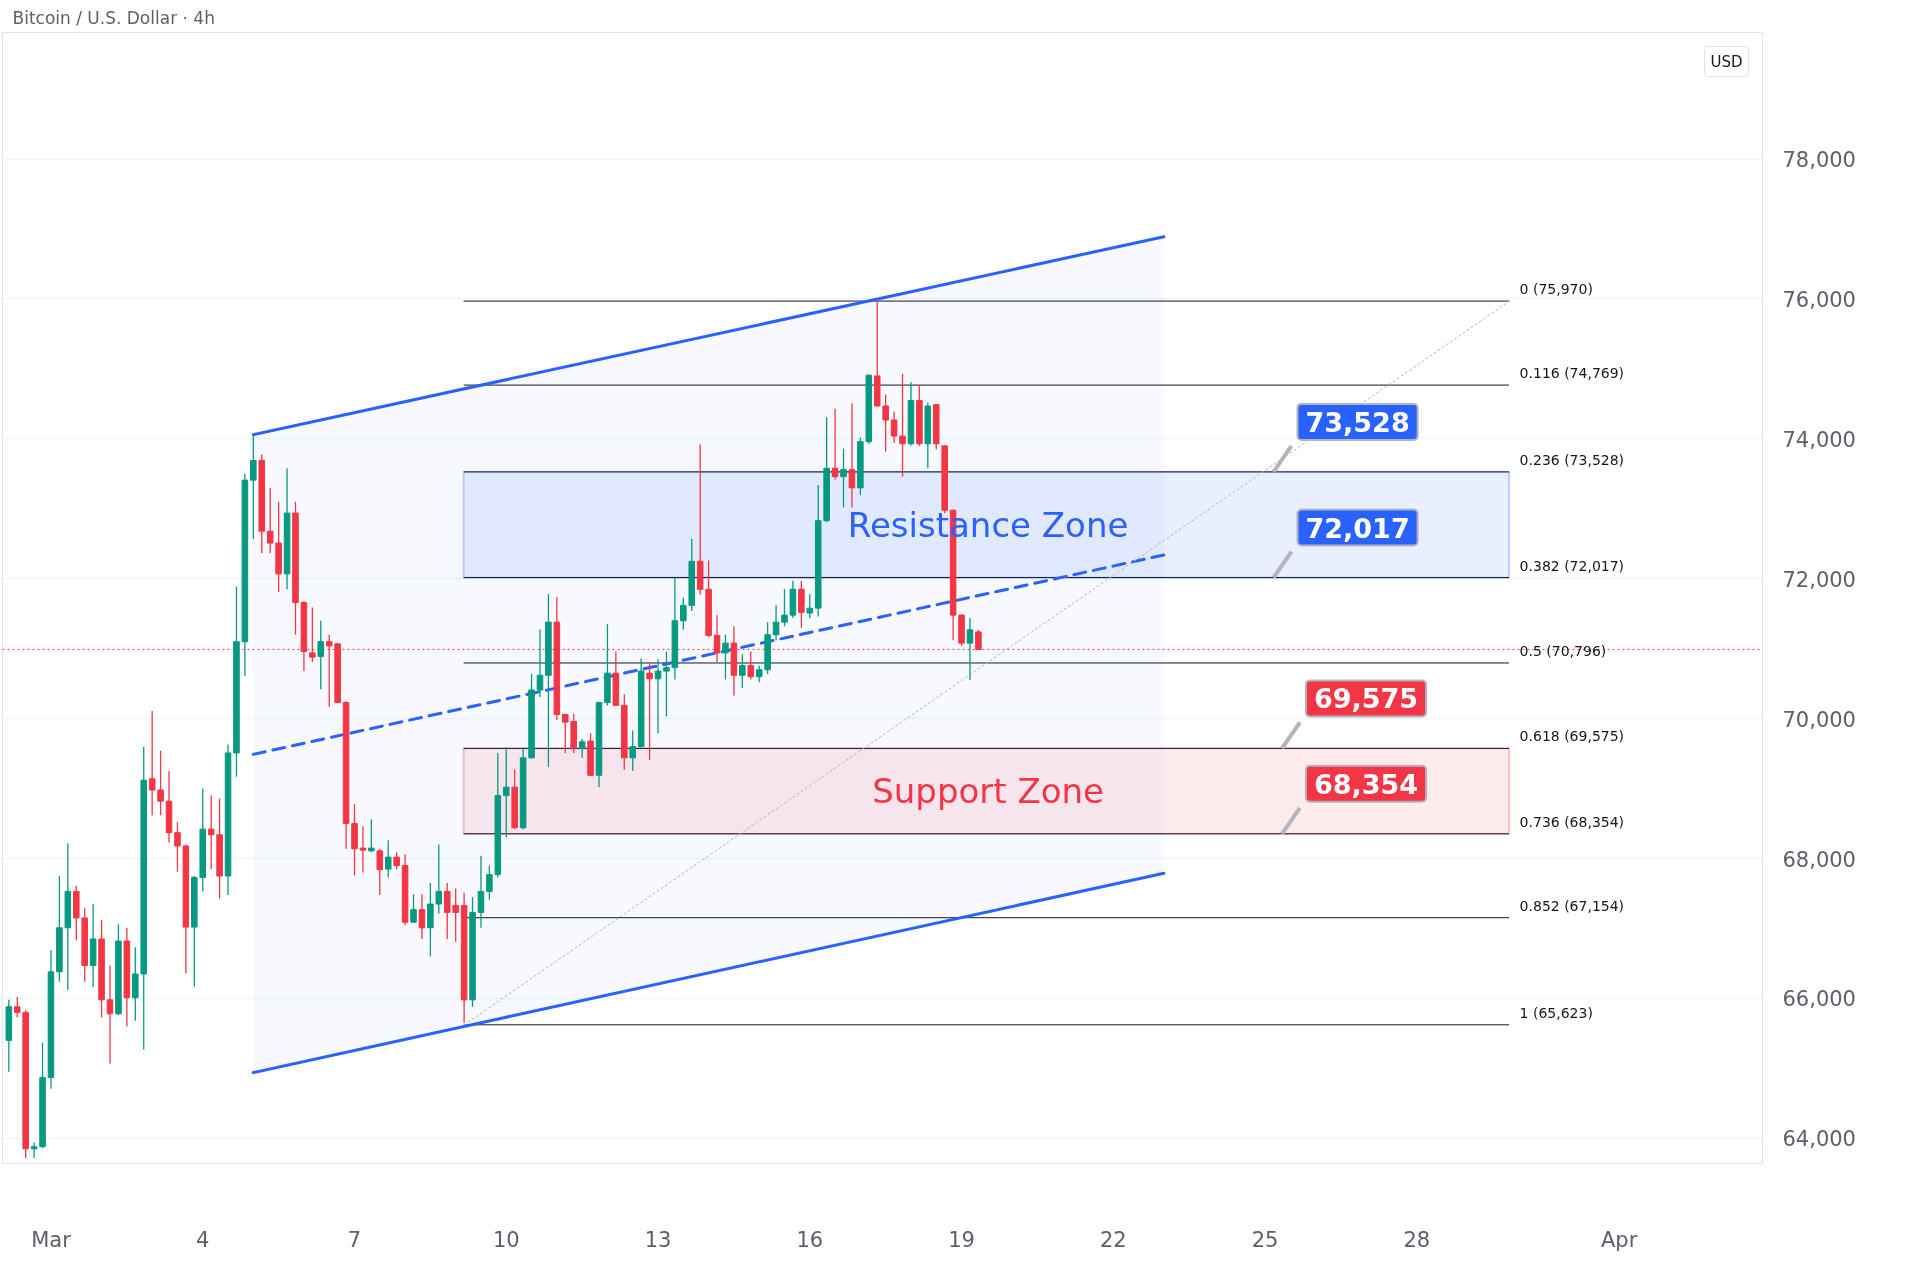 This screenshot has height=1278, width=1905. What do you see at coordinates (1572, 459) in the screenshot?
I see `ref-line-label: 0.236 (73,528)` at bounding box center [1572, 459].